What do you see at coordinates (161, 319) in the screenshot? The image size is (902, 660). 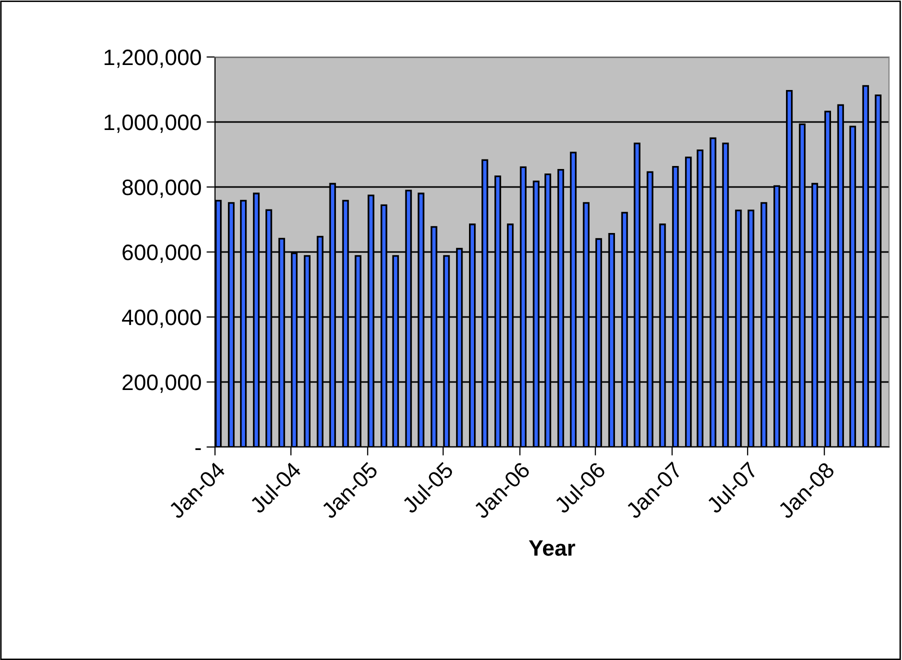 I see `y-tick-label: 400,000` at bounding box center [161, 319].